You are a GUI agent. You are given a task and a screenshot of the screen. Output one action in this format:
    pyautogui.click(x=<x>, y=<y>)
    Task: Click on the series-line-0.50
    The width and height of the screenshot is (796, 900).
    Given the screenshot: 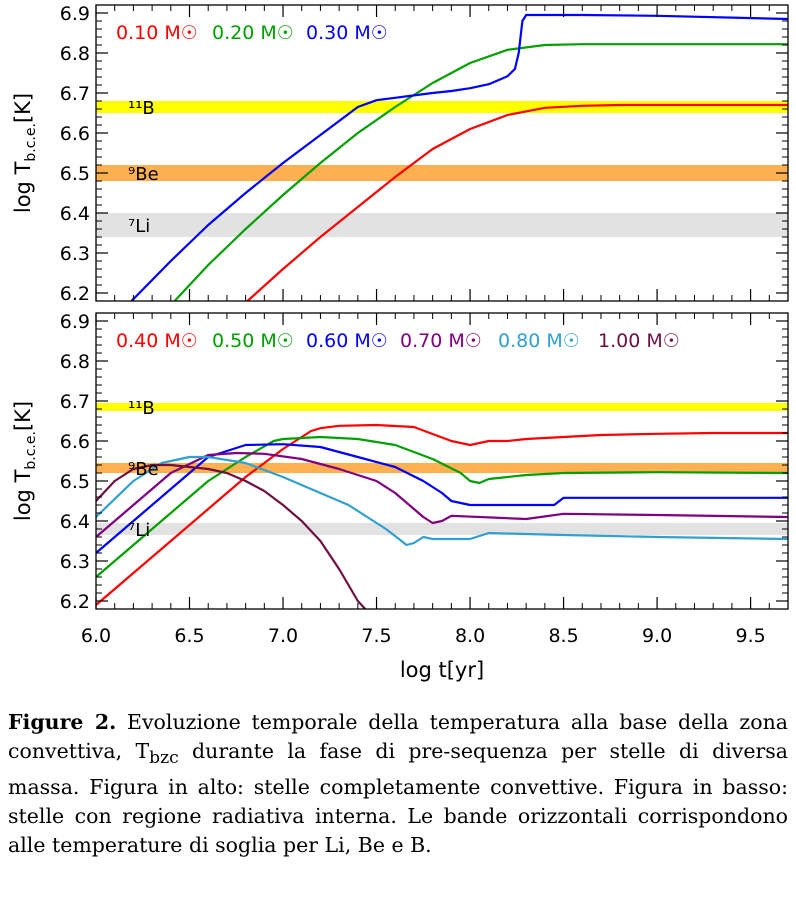 What is the action you would take?
    pyautogui.click(x=442, y=506)
    